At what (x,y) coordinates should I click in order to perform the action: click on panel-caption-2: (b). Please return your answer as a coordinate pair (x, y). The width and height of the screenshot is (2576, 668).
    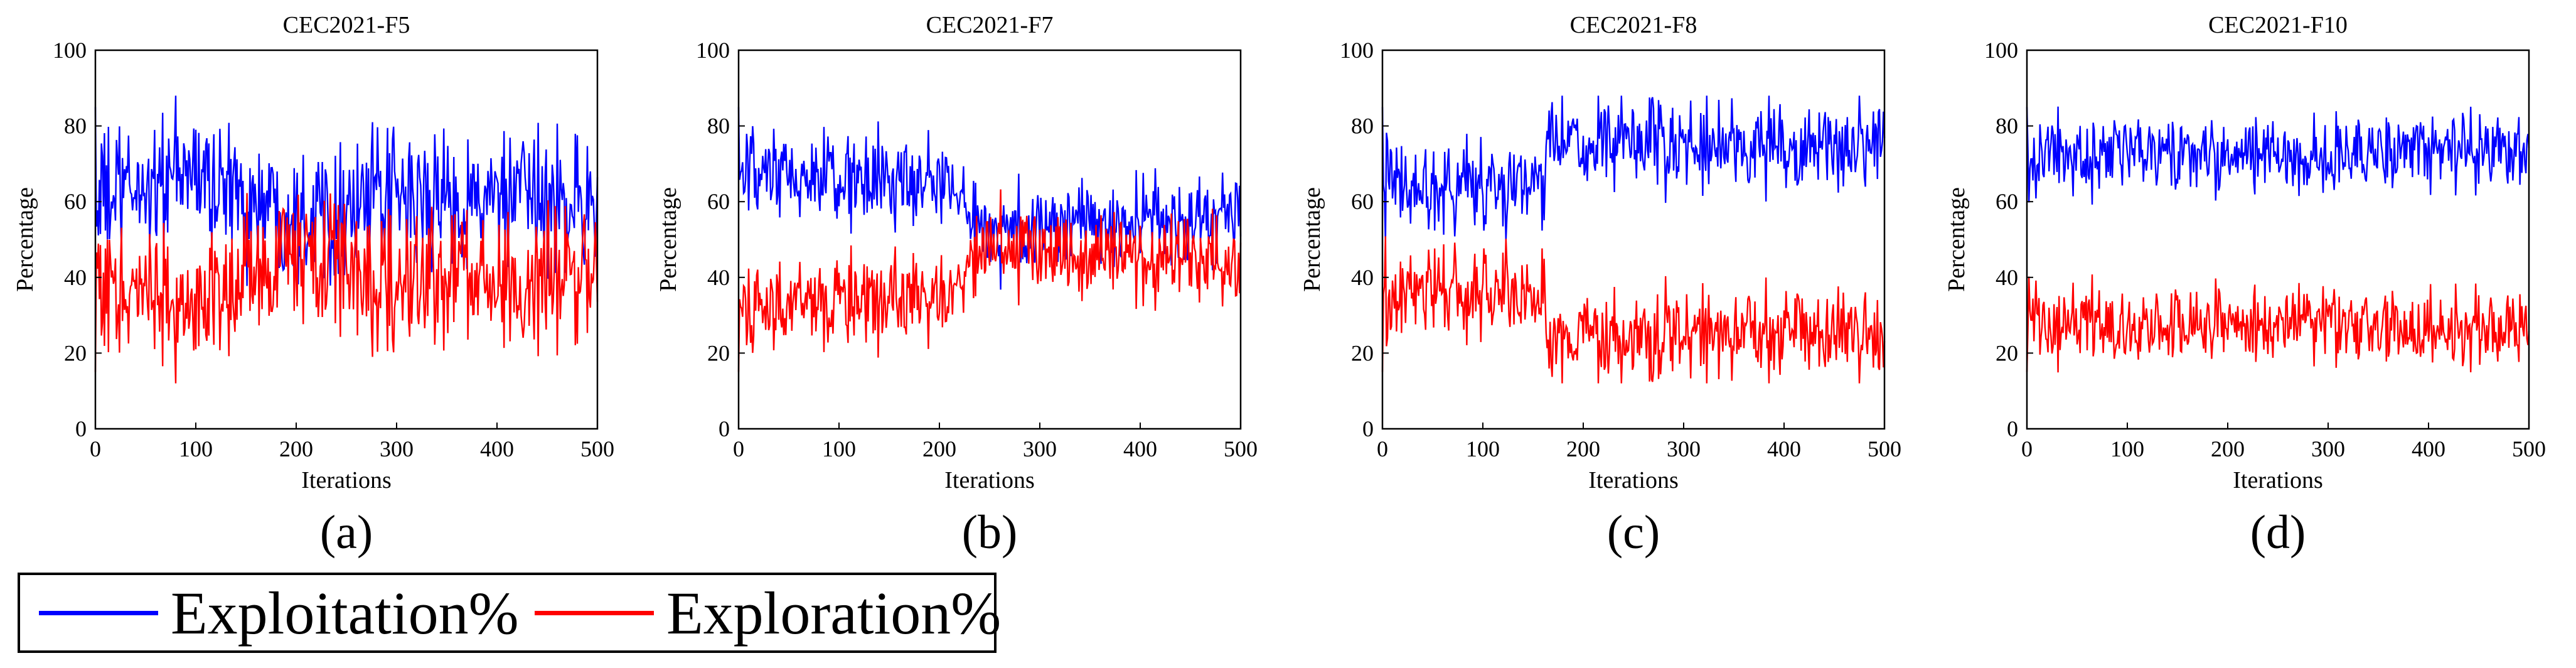
    Looking at the image, I should click on (990, 532).